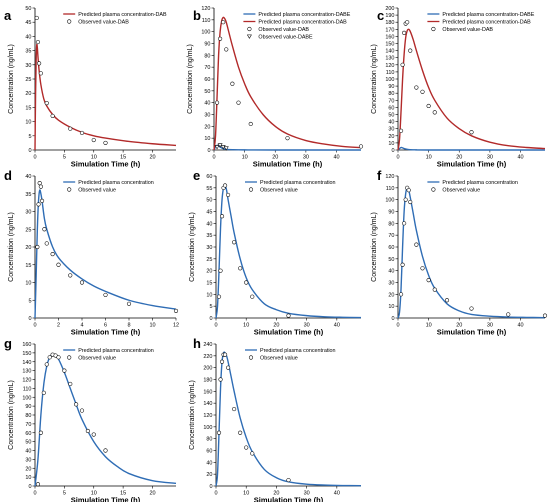 The image size is (550, 502). I want to click on x-tick-label: 15, so click(123, 494).